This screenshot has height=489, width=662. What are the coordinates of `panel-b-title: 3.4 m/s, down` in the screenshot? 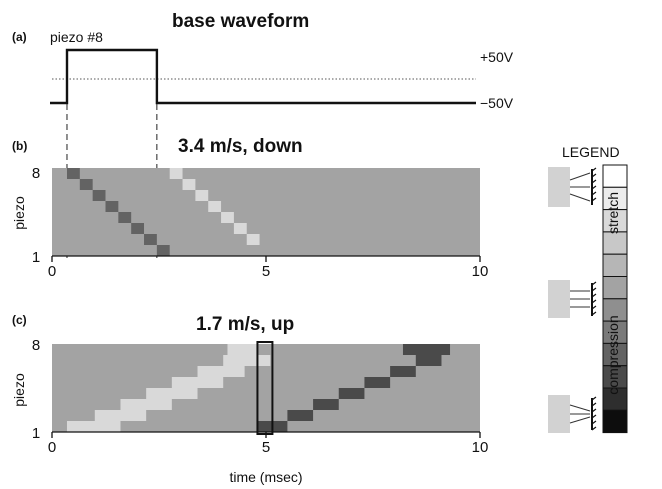 It's located at (240, 146).